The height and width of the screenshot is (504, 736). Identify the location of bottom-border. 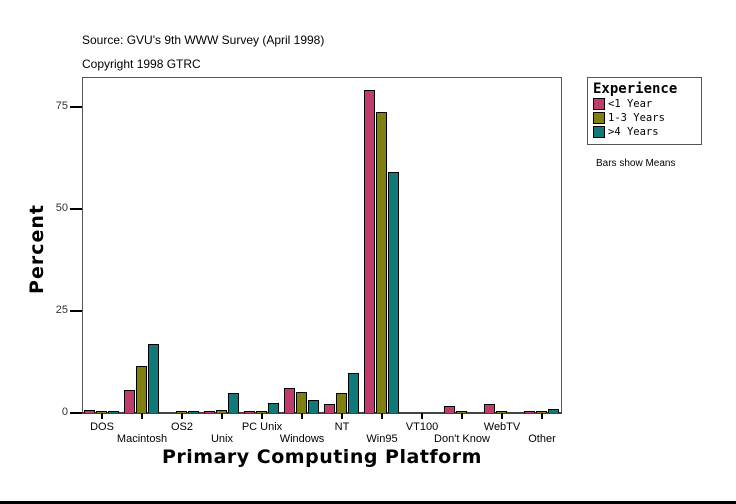
(368, 502).